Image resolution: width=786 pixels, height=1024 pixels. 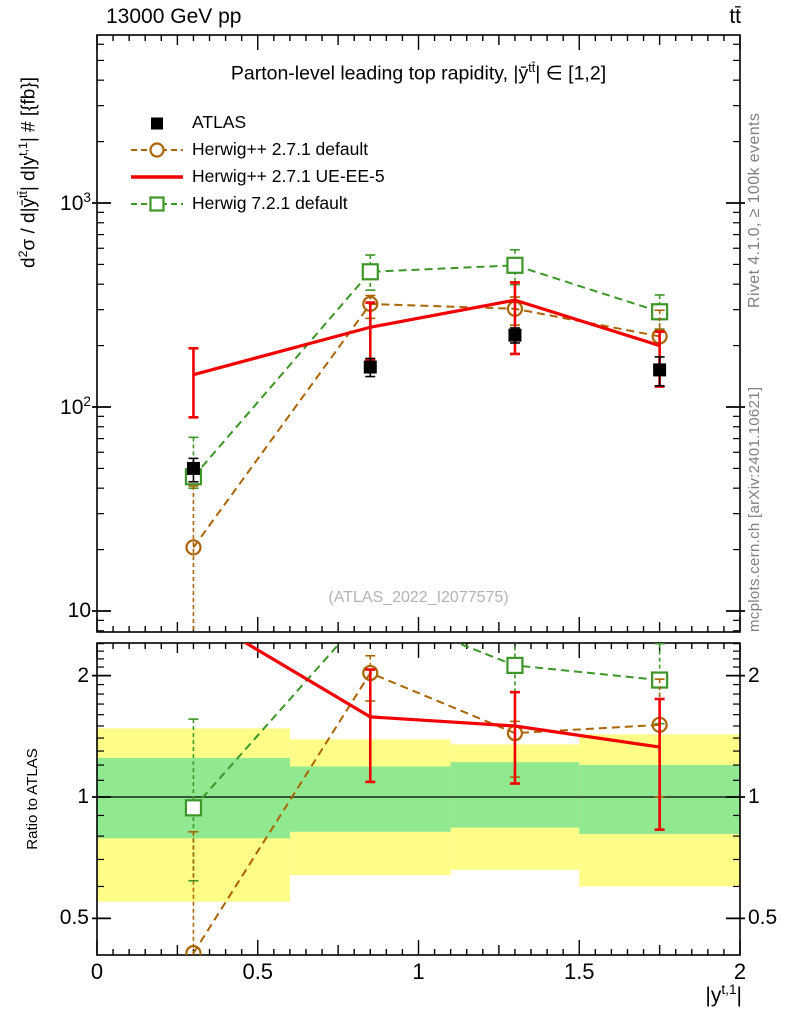 What do you see at coordinates (157, 123) in the screenshot?
I see `filled-square-legend-marker-icon` at bounding box center [157, 123].